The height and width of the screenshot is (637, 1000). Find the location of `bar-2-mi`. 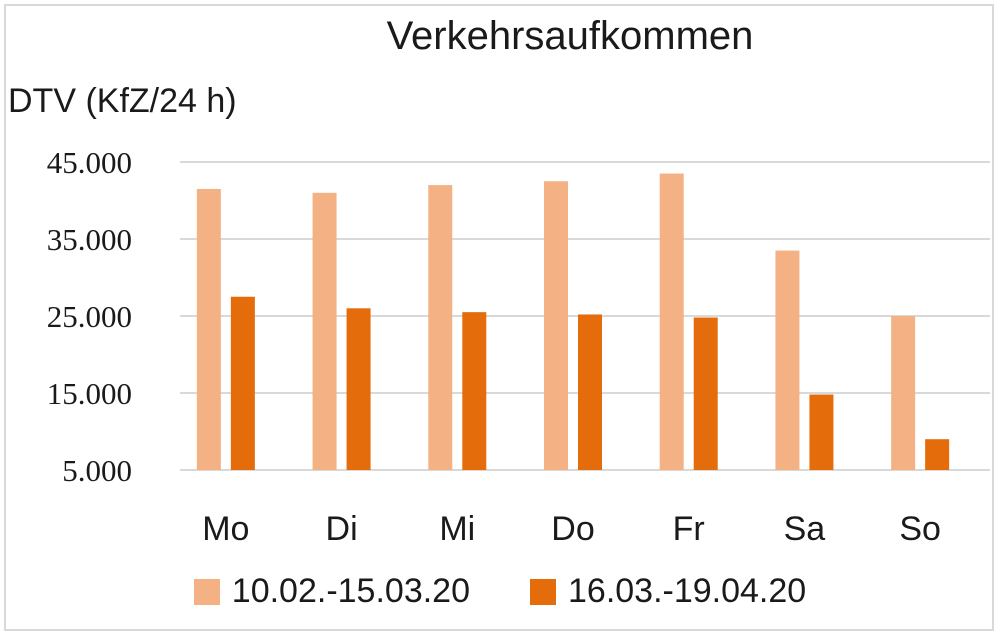

bar-2-mi is located at coordinates (474, 391).